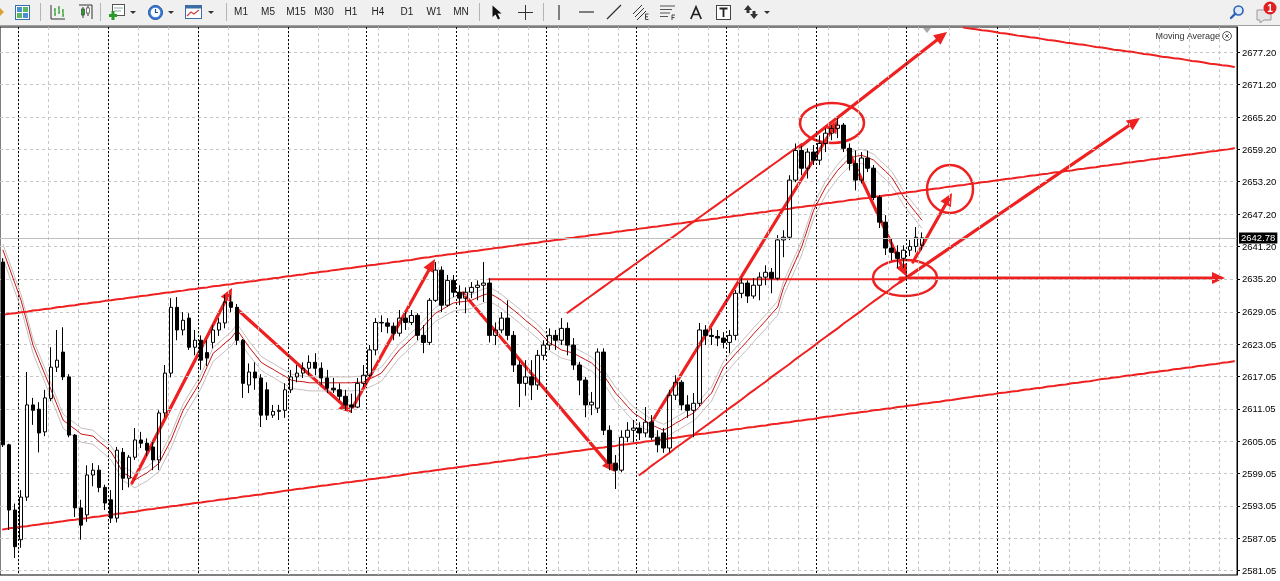 This screenshot has height=581, width=1280. Describe the element at coordinates (1259, 506) in the screenshot. I see `y-tick-label: 2593.05` at that location.